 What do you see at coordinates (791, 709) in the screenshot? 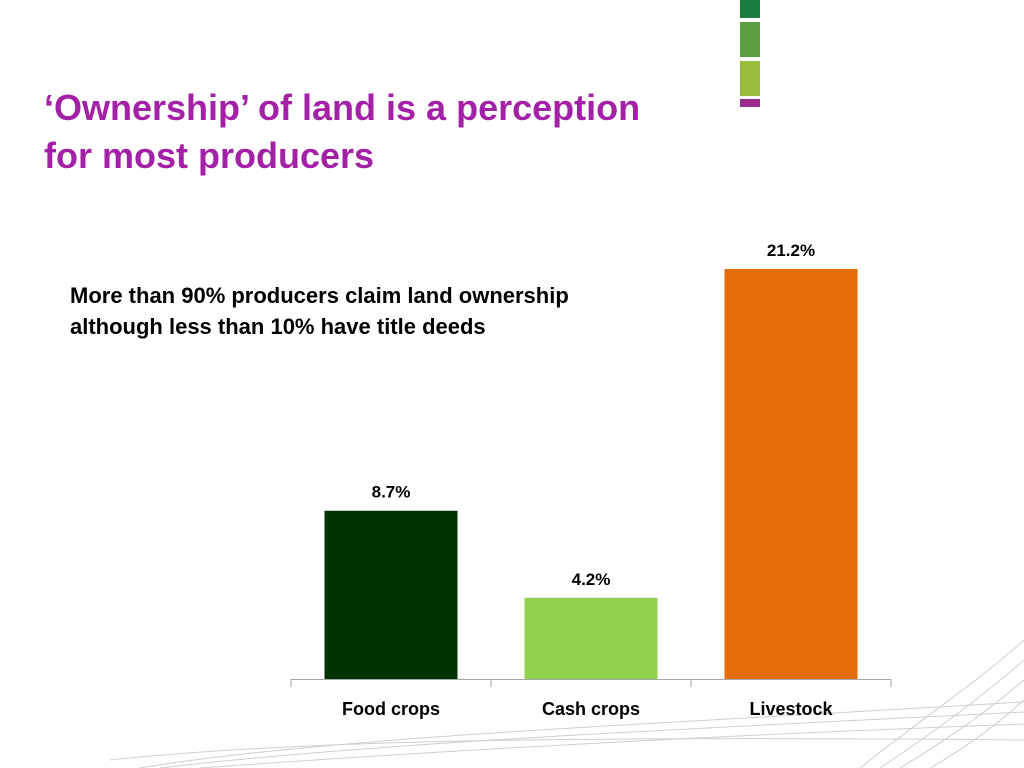
I see `category-label-livestock: Livestock` at bounding box center [791, 709].